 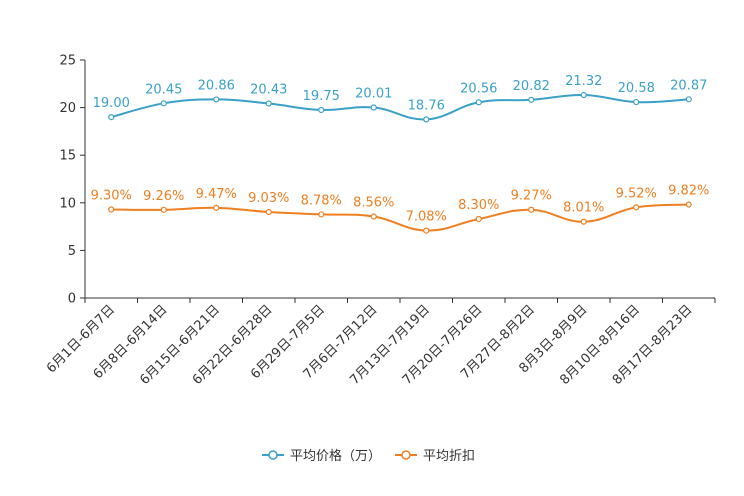 What do you see at coordinates (373, 94) in the screenshot?
I see `data-label: 20.01` at bounding box center [373, 94].